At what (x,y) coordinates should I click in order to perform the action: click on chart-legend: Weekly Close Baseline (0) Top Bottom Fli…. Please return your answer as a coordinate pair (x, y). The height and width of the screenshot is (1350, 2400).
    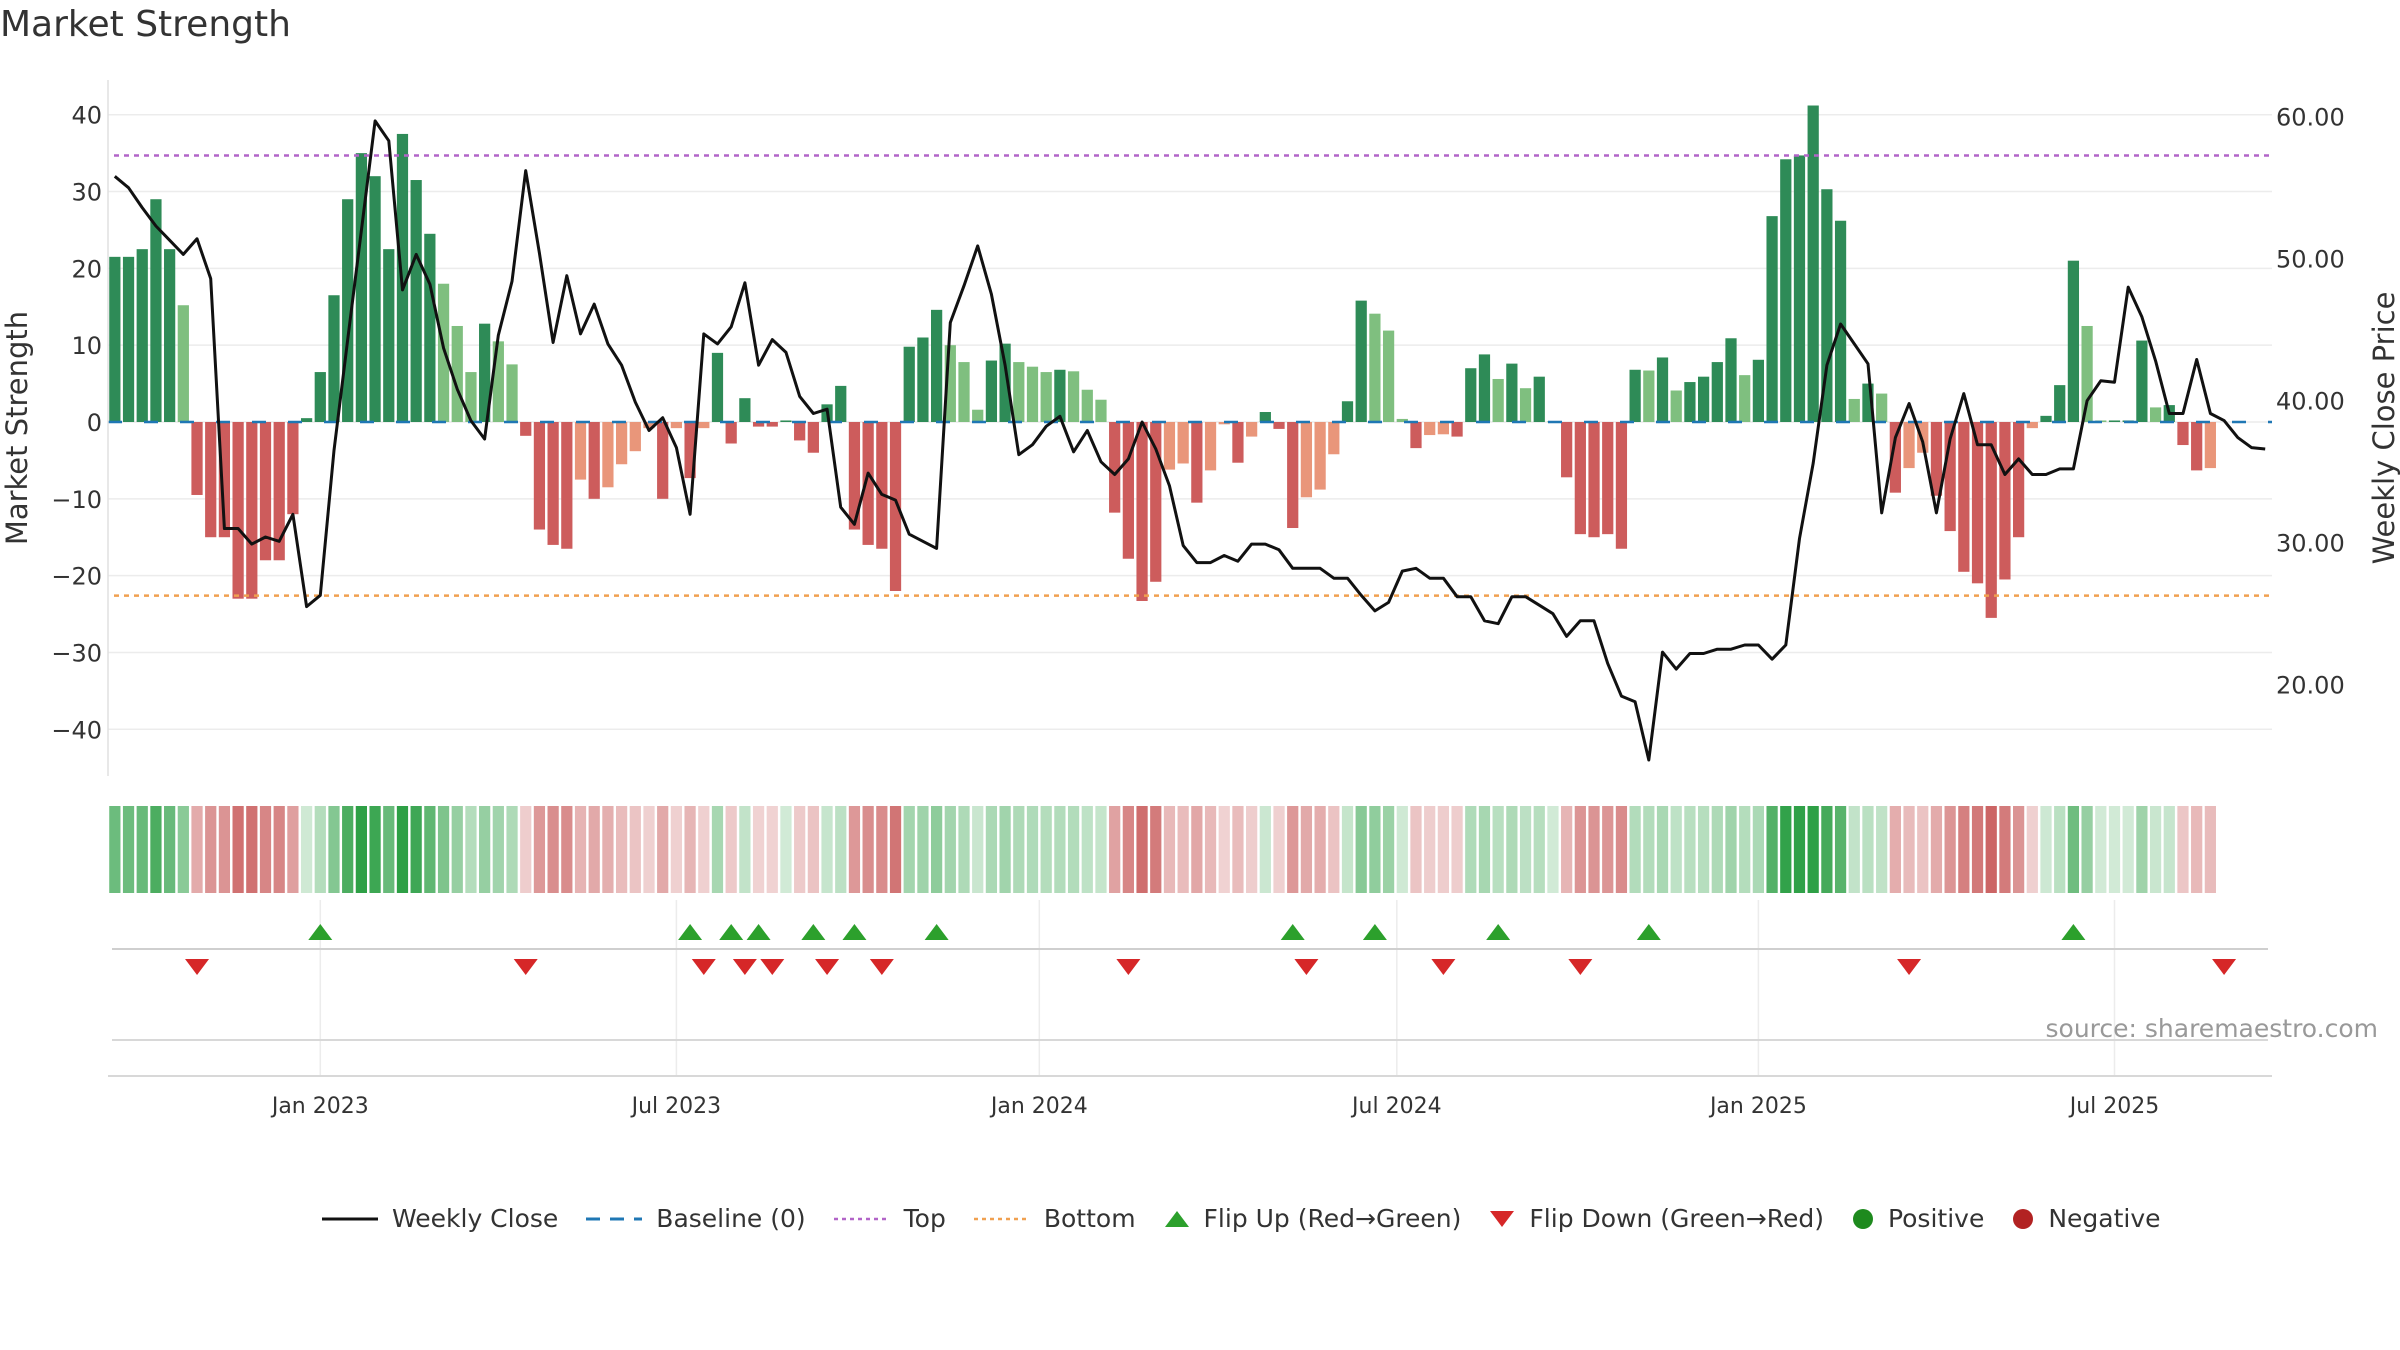
    Looking at the image, I should click on (1244, 1218).